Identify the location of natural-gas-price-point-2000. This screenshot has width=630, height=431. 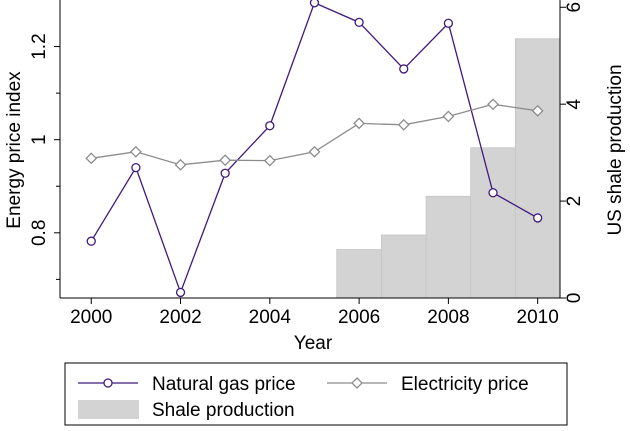
(91, 241).